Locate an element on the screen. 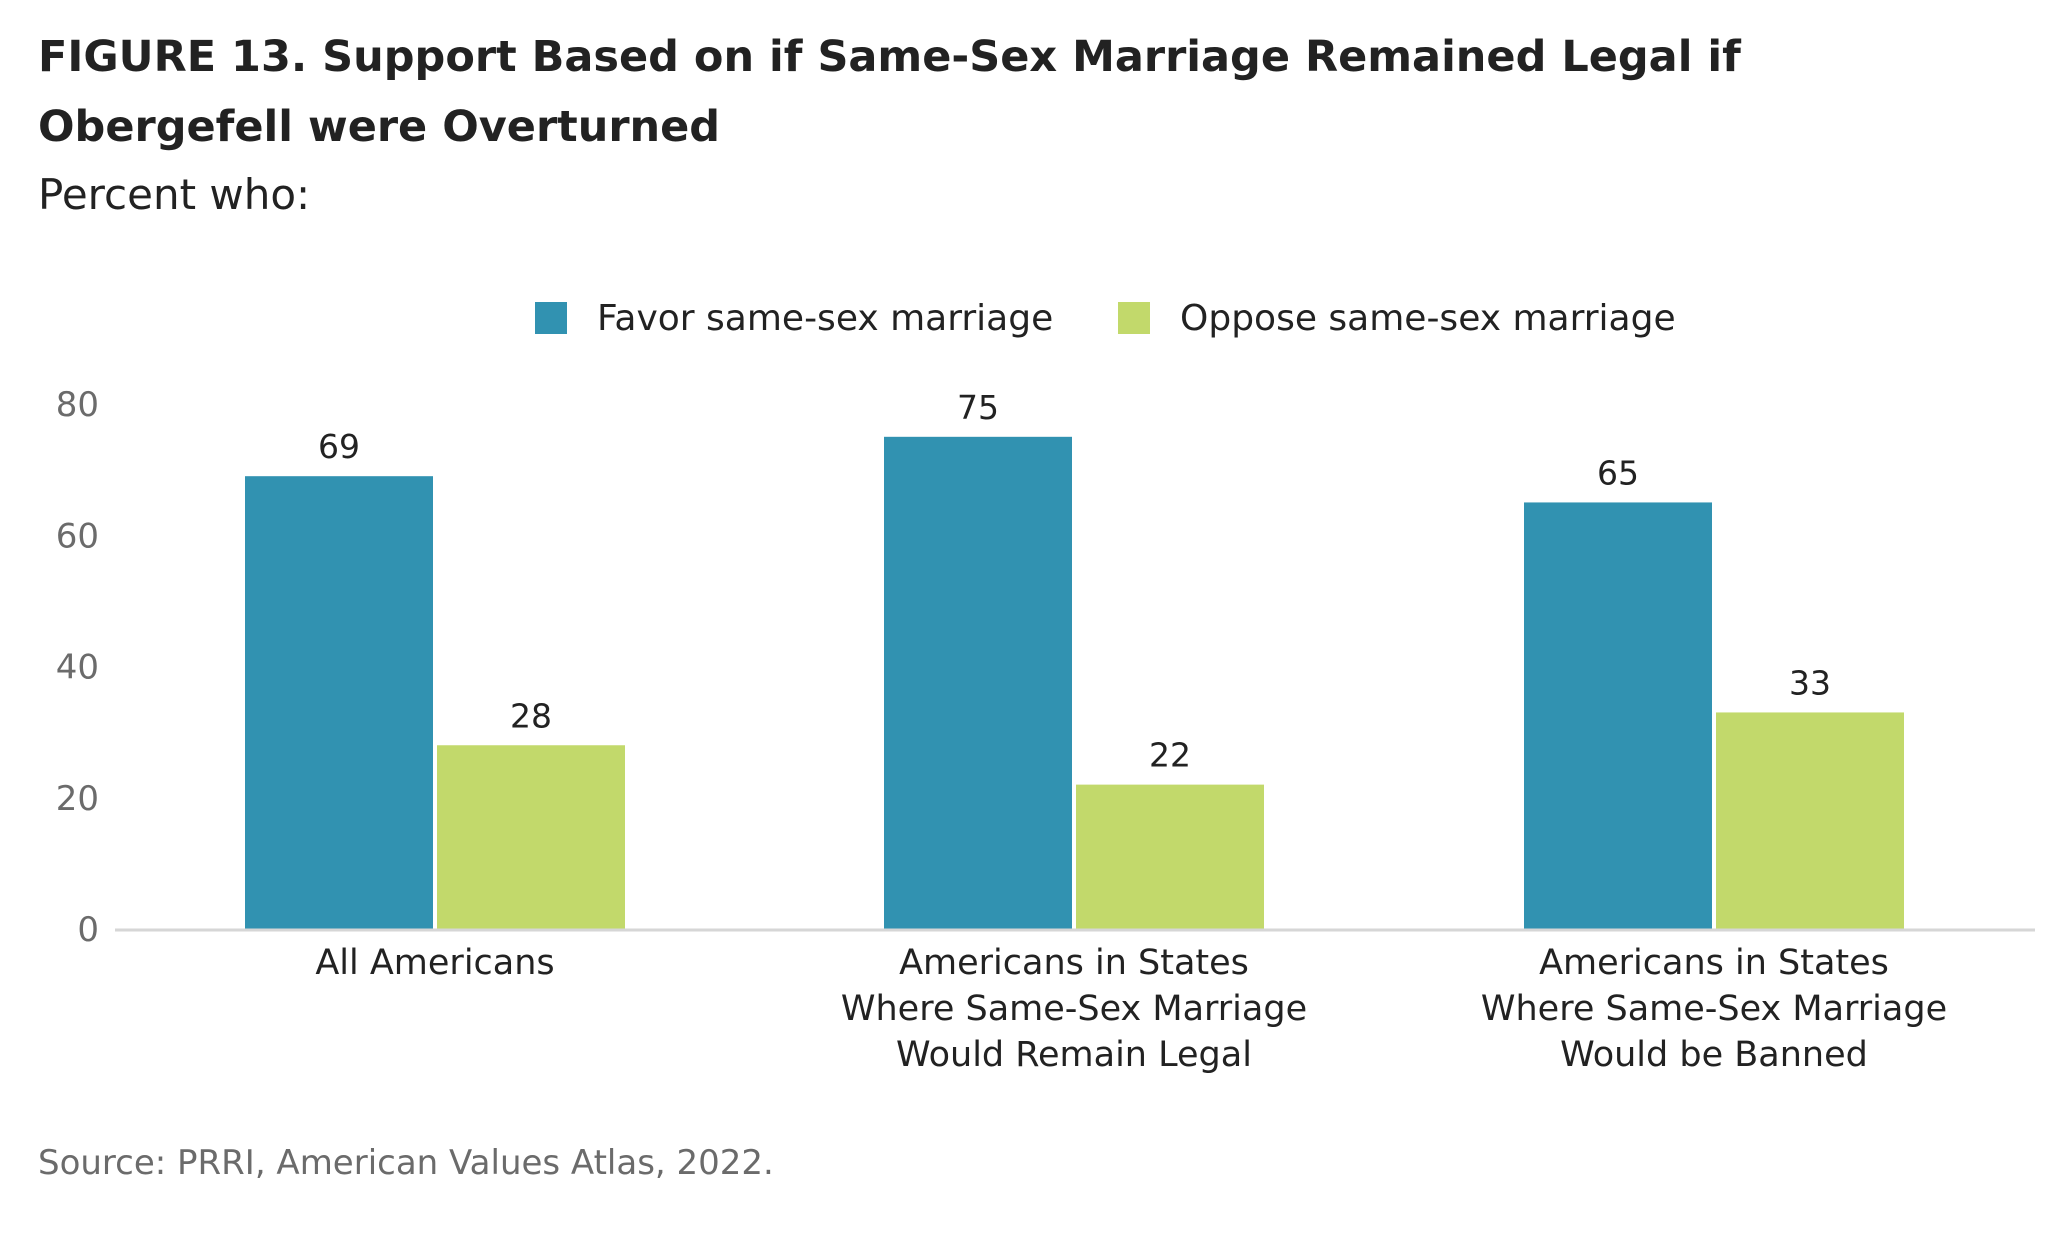 Image resolution: width=2064 pixels, height=1233 pixels. legend-swatch-favor is located at coordinates (551, 318).